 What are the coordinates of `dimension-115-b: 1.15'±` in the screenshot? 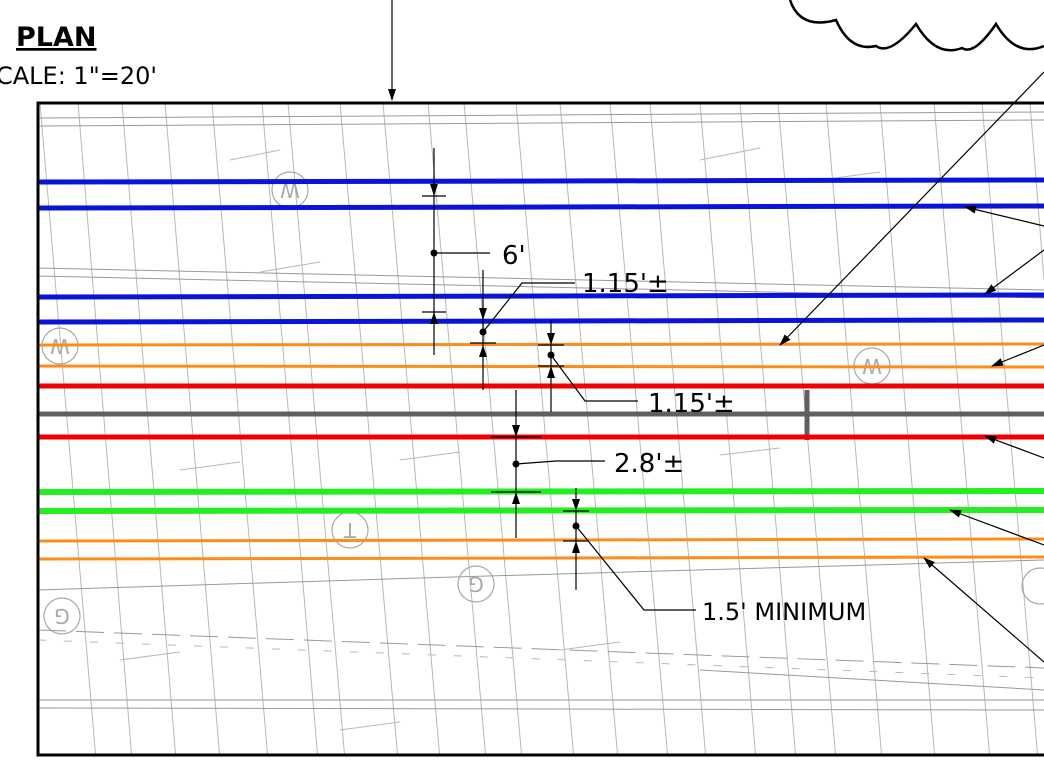 It's located at (636, 369).